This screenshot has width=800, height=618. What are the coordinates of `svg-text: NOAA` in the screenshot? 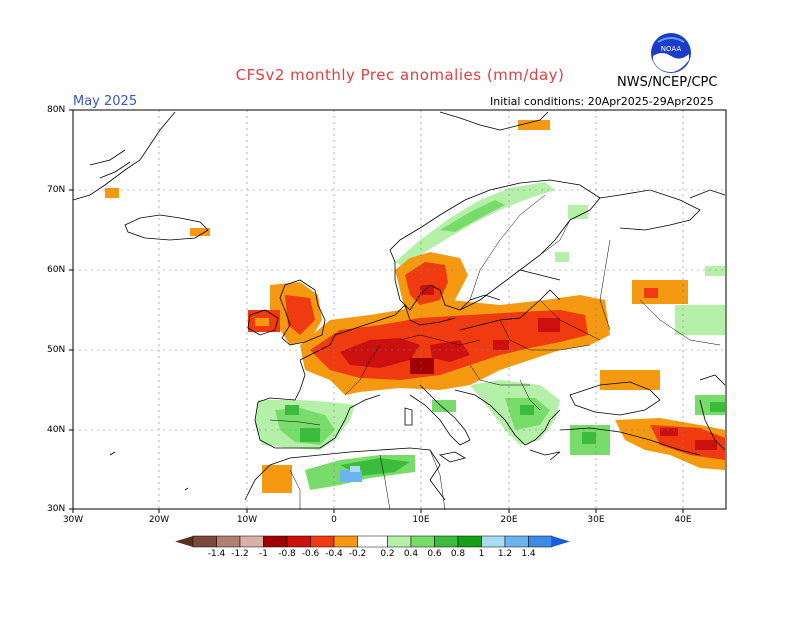 It's located at (671, 49).